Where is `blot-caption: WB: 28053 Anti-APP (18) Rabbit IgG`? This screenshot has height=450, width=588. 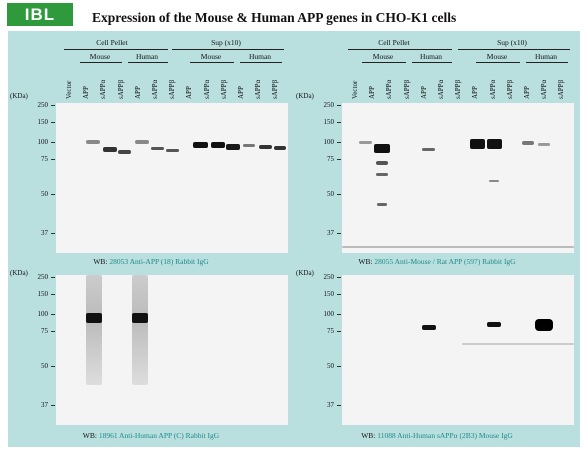
blot-caption: WB: 28053 Anti-APP (18) Rabbit IgG is located at coordinates (151, 261).